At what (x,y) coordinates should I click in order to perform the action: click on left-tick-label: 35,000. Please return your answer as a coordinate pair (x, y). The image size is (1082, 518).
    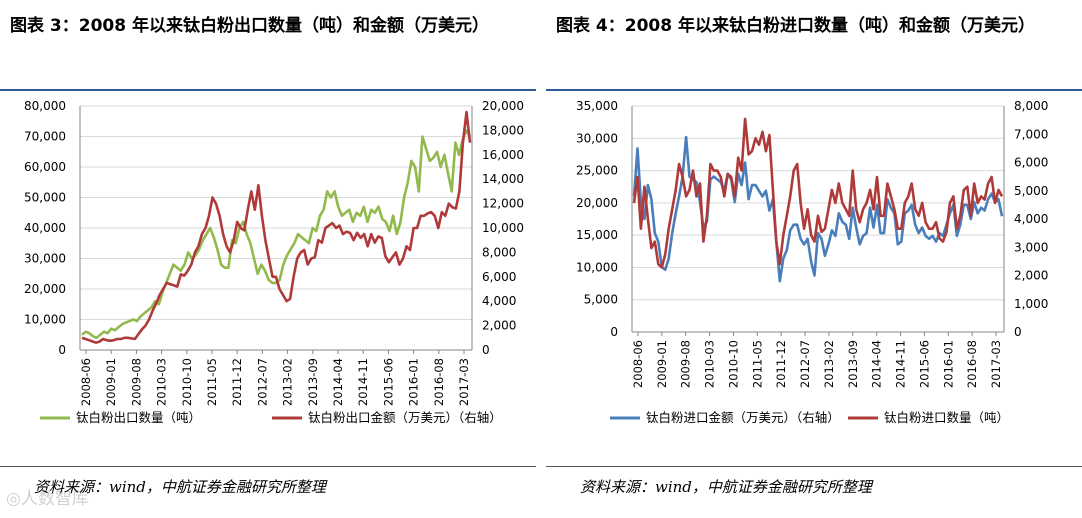
    Looking at the image, I should click on (597, 106).